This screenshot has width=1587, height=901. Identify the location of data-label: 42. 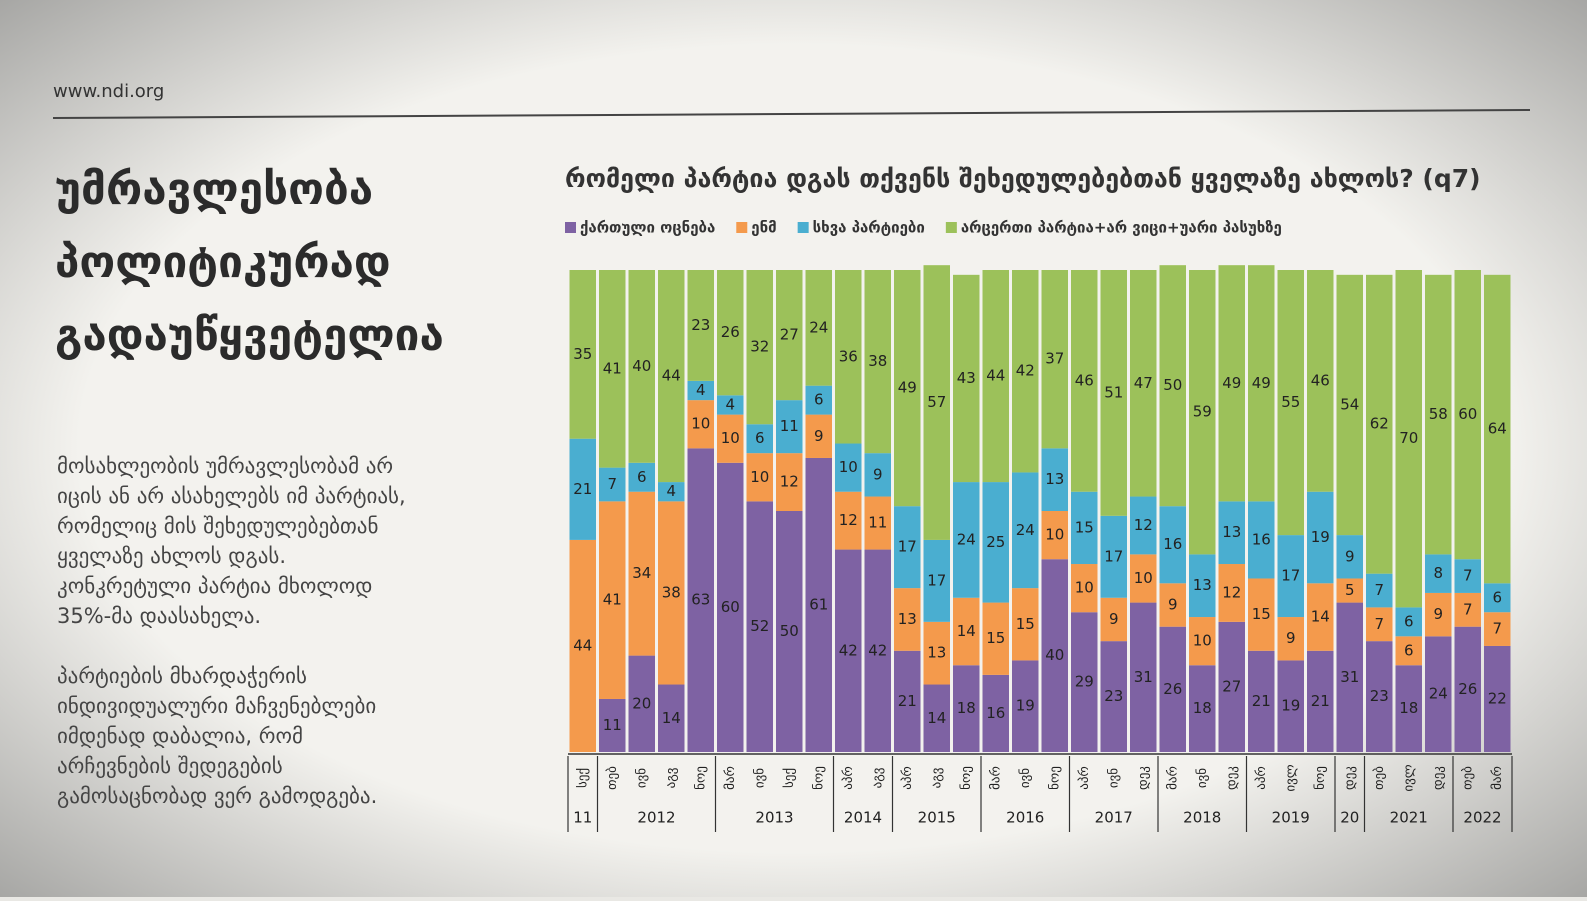
(1025, 371).